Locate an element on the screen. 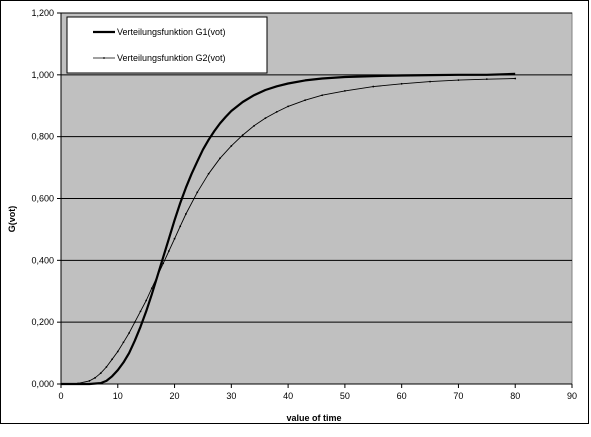  x-tick-label-5: 50 is located at coordinates (345, 396).